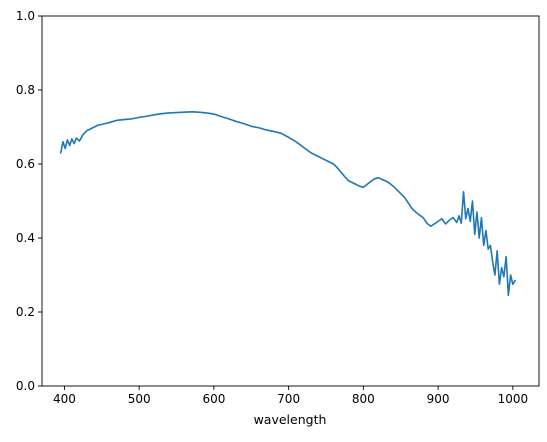 Image resolution: width=547 pixels, height=442 pixels. Describe the element at coordinates (513, 399) in the screenshot. I see `x-tick-label: 1000` at that location.